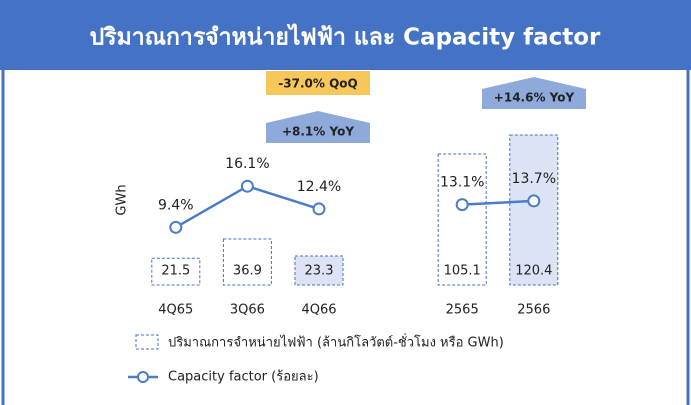  Describe the element at coordinates (318, 310) in the screenshot. I see `x-tick-label: 4Q66` at that location.